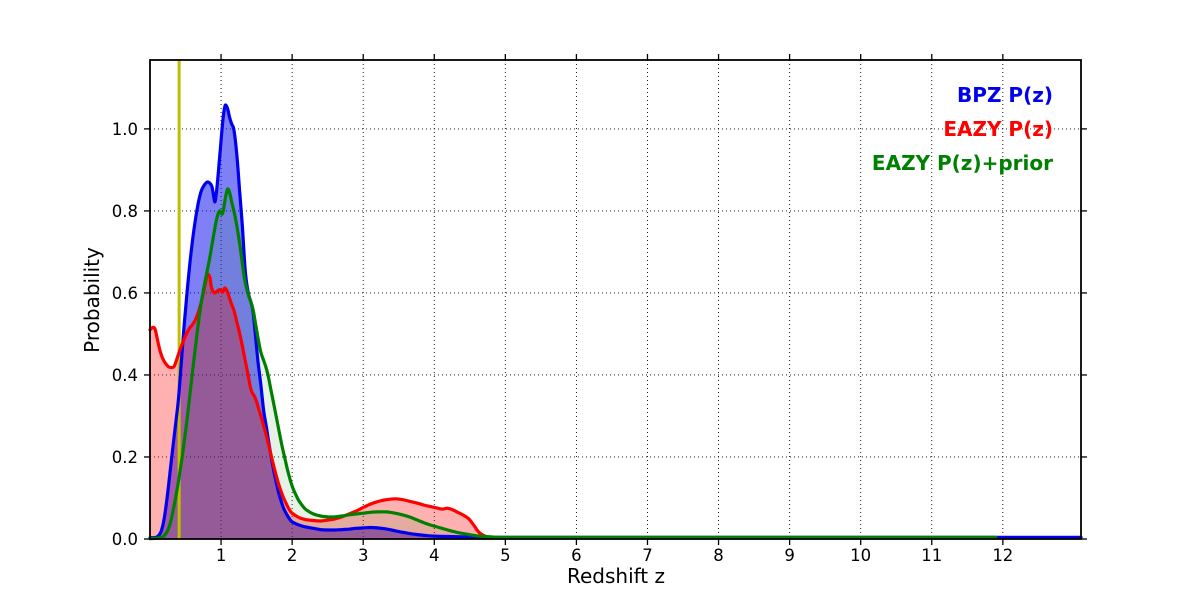 The height and width of the screenshot is (600, 1200). What do you see at coordinates (576, 555) in the screenshot?
I see `x-tick-label: 6` at bounding box center [576, 555].